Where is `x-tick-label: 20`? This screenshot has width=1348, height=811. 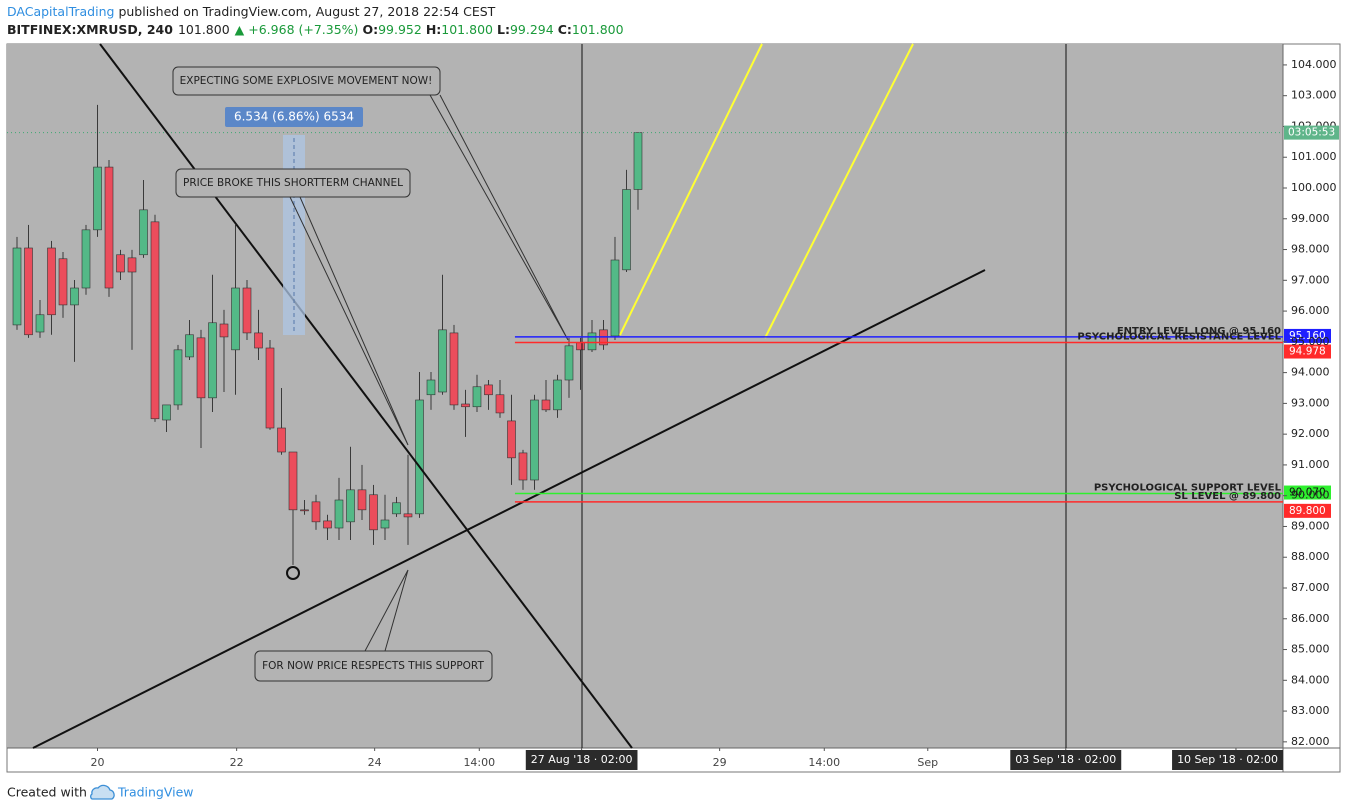 x-tick-label: 20 is located at coordinates (98, 762).